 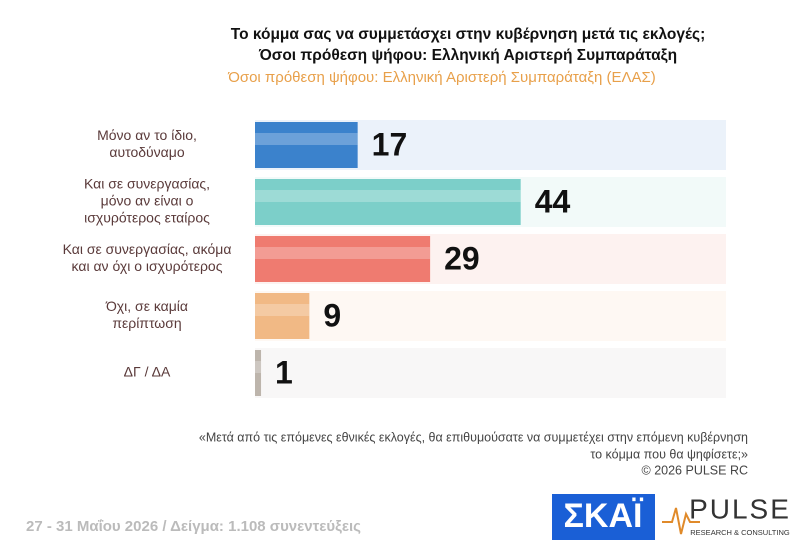 I want to click on value-label: 44, so click(x=553, y=201).